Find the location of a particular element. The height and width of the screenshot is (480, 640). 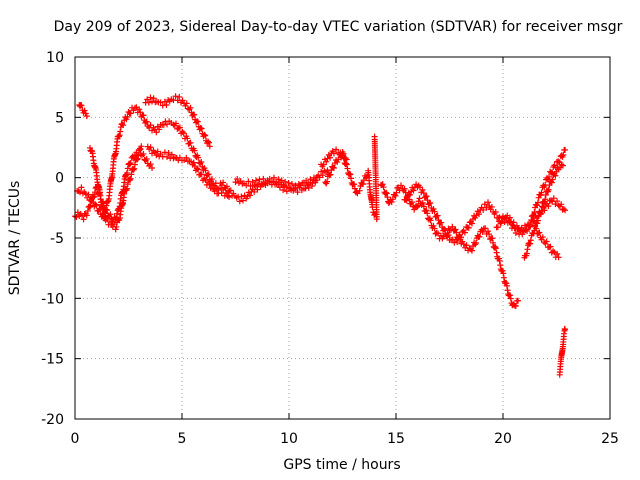

y-tick-label: 10 is located at coordinates (55, 58).